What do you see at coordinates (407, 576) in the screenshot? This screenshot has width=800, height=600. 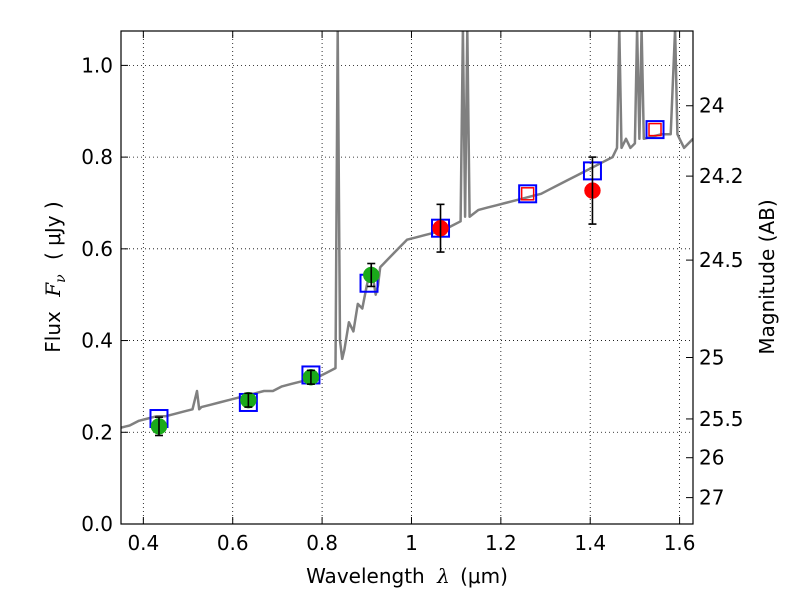 I see `x-axis-label: Wavelength λ (μm)` at bounding box center [407, 576].